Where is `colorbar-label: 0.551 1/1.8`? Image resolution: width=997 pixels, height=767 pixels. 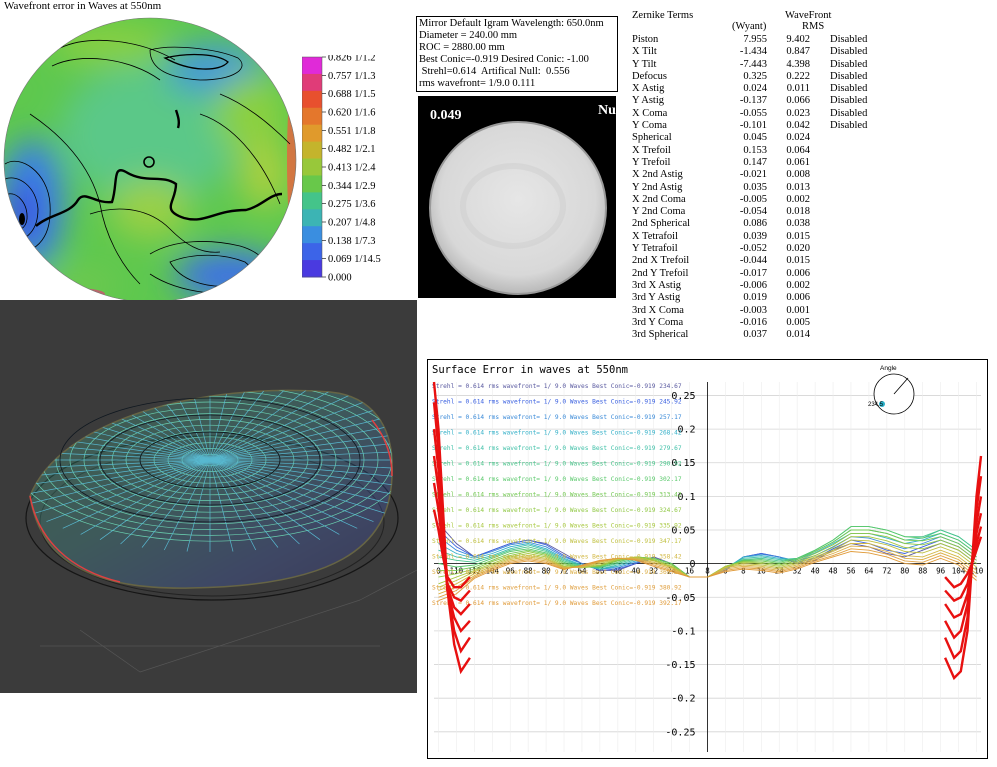
colorbar-label: 0.551 1/1.8 is located at coordinates (352, 131).